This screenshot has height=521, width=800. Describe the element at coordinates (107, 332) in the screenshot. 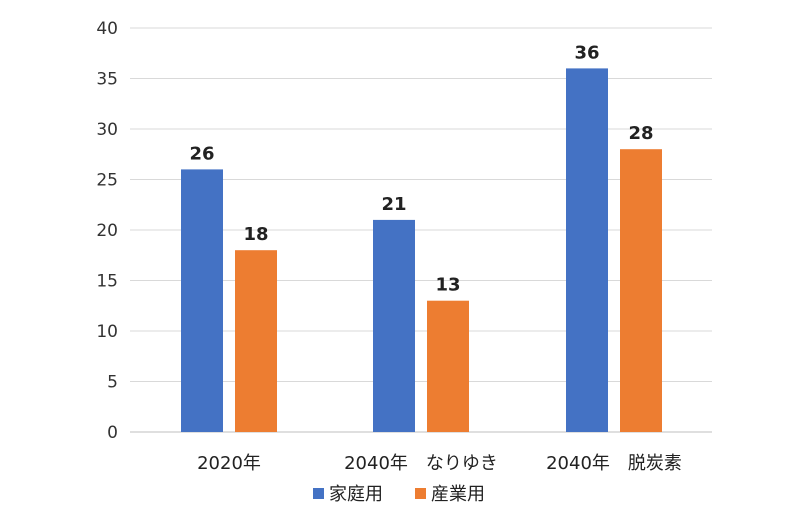

I see `y-tick-label: 10` at that location.